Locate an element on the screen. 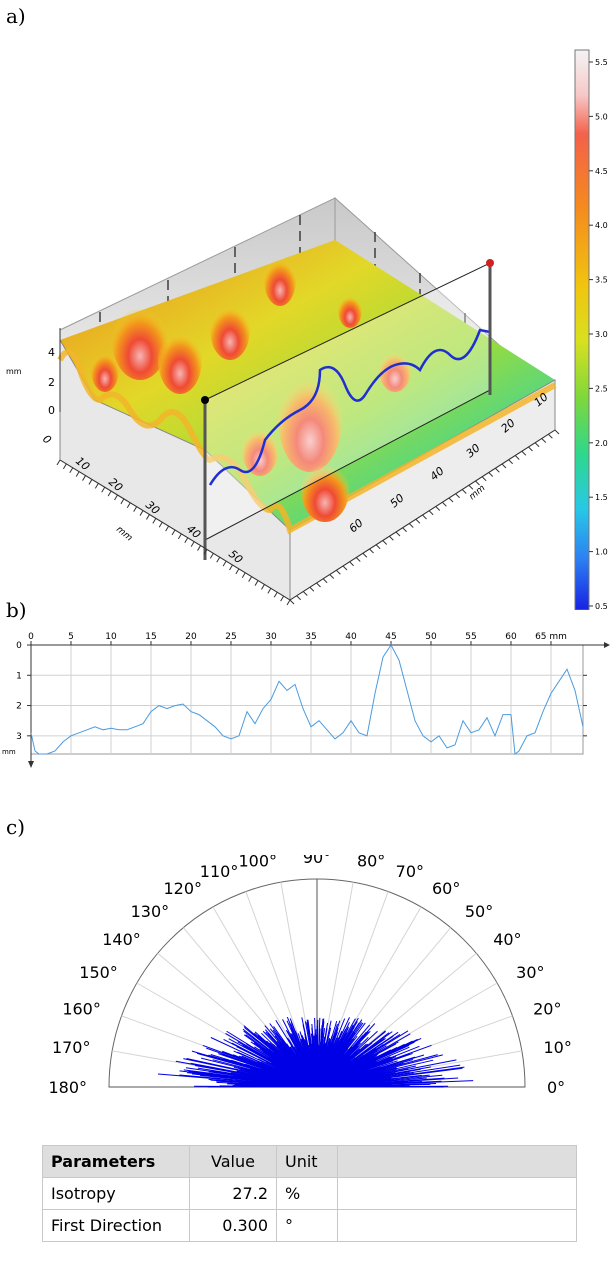  header-parameters: Parameters is located at coordinates (116, 1161).